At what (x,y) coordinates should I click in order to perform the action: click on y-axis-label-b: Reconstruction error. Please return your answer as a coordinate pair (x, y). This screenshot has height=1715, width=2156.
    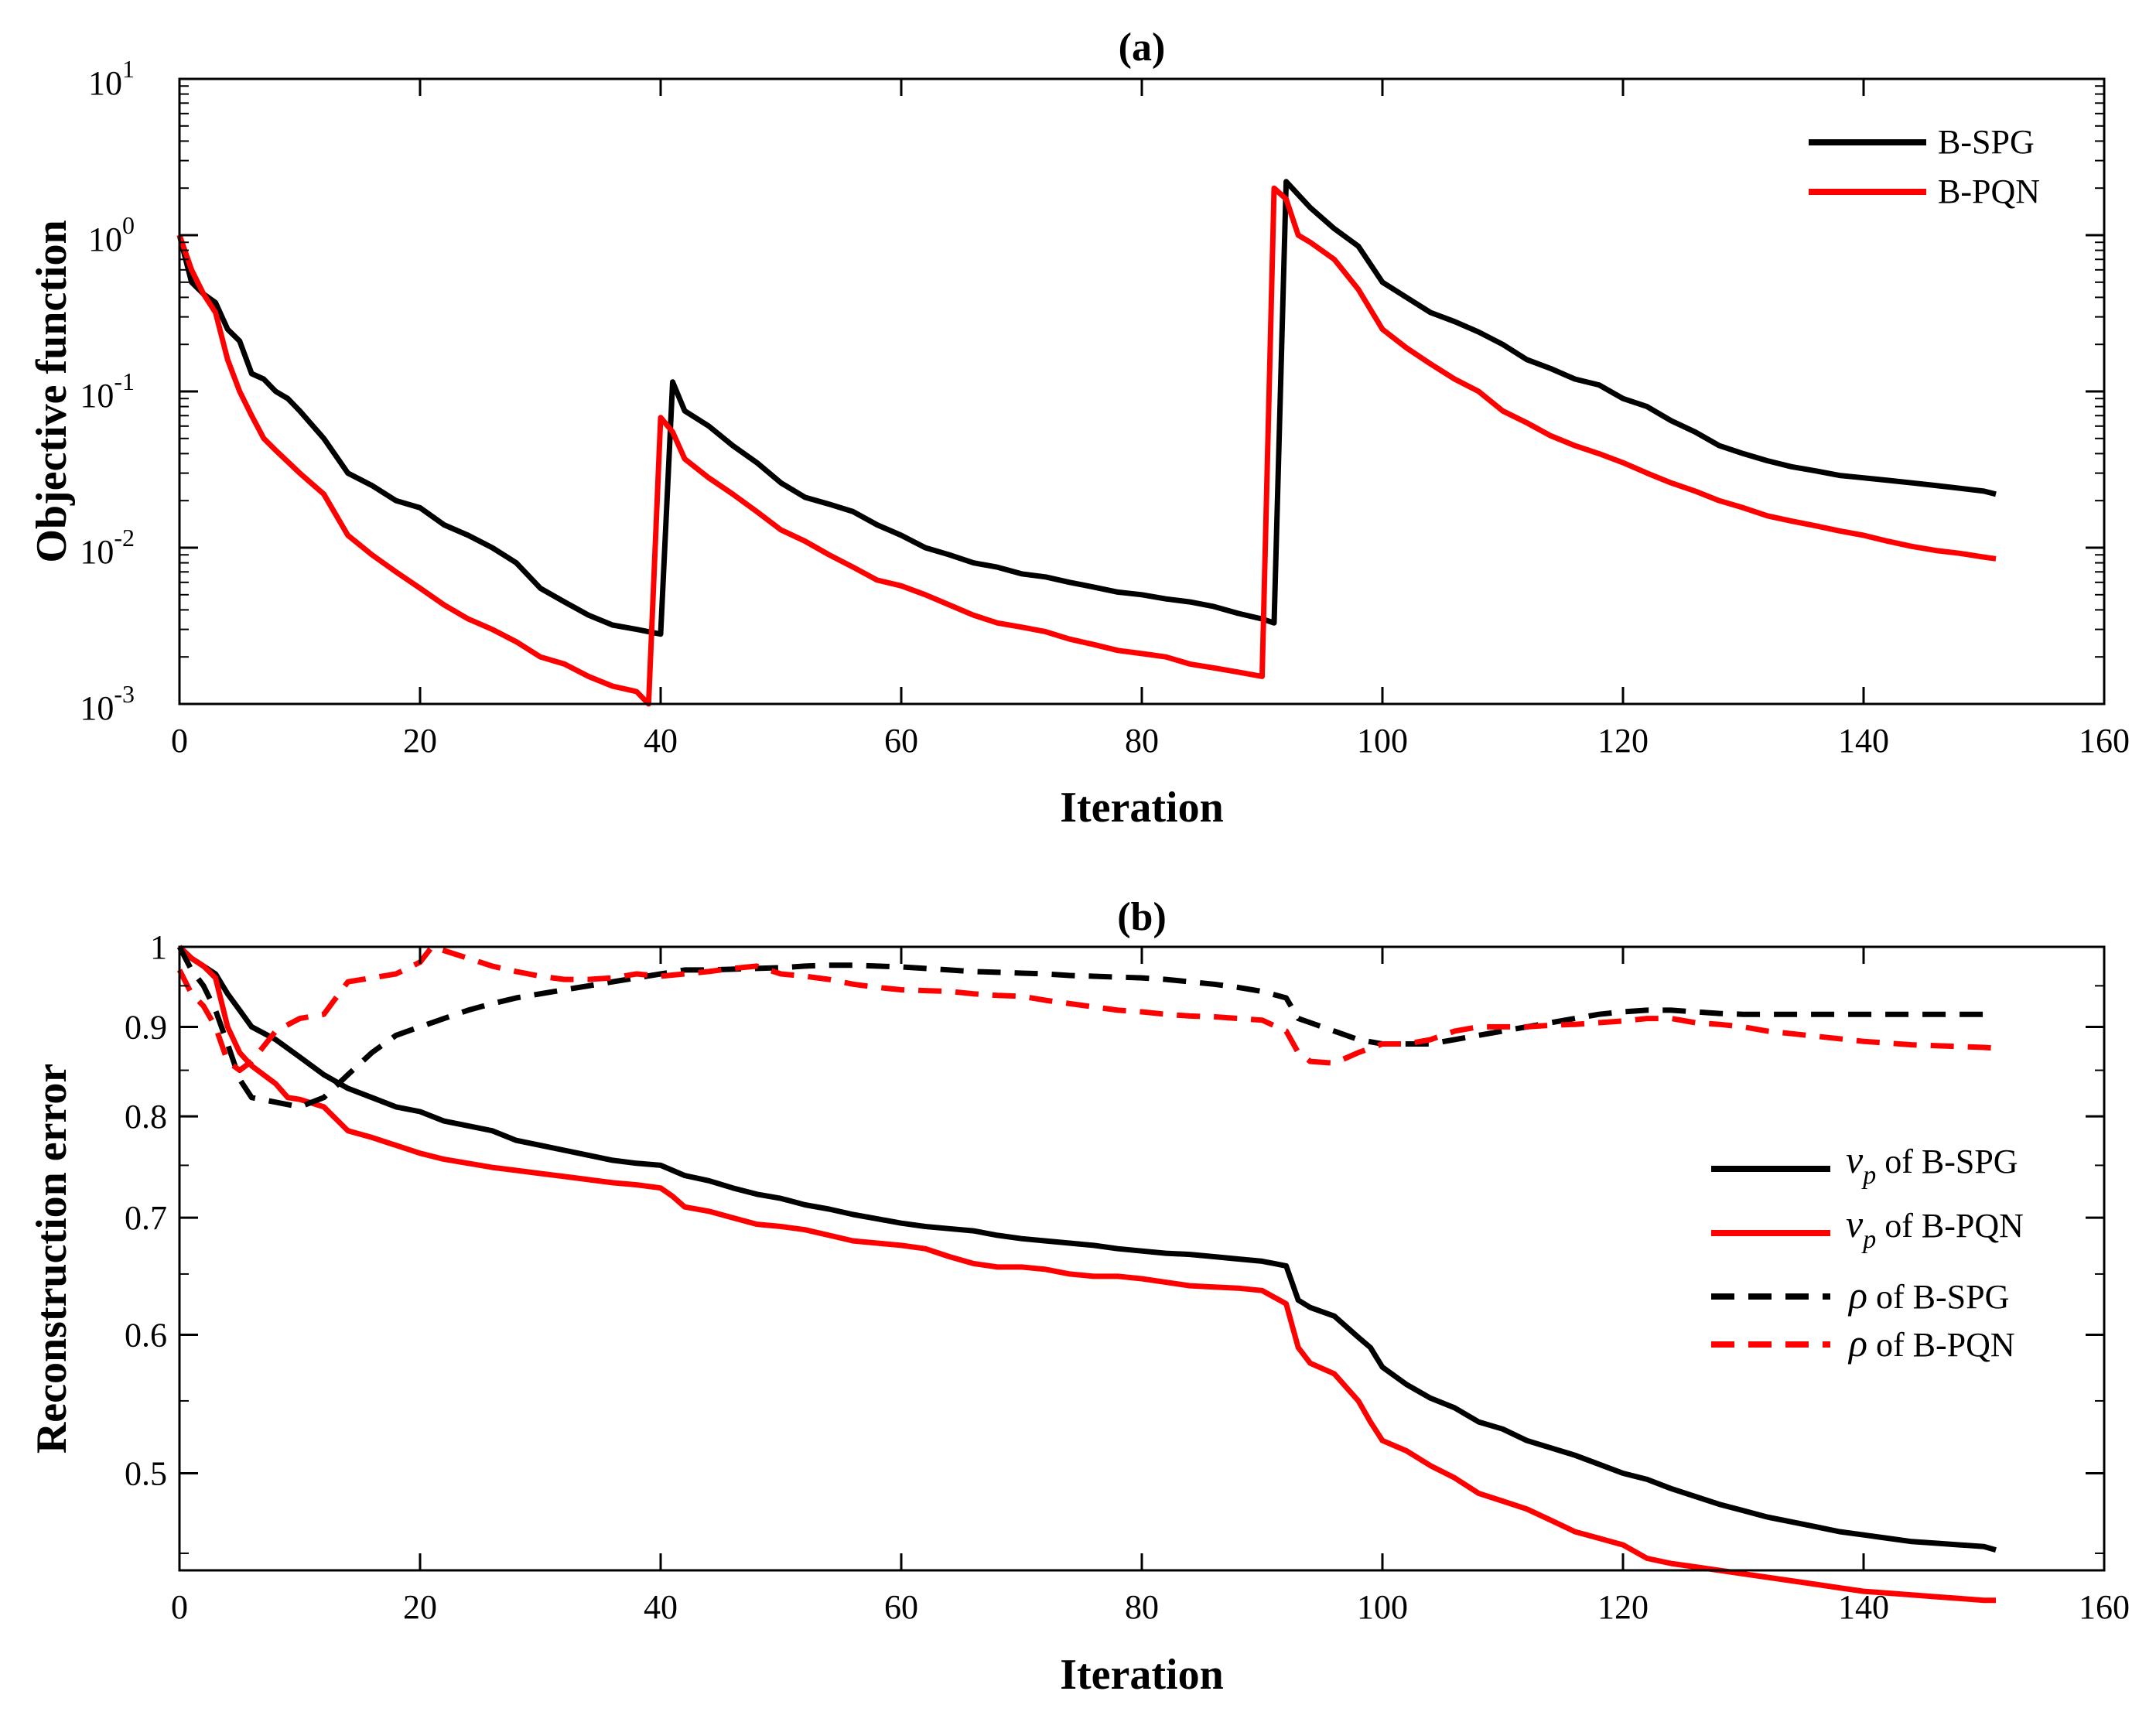
    Looking at the image, I should click on (52, 1259).